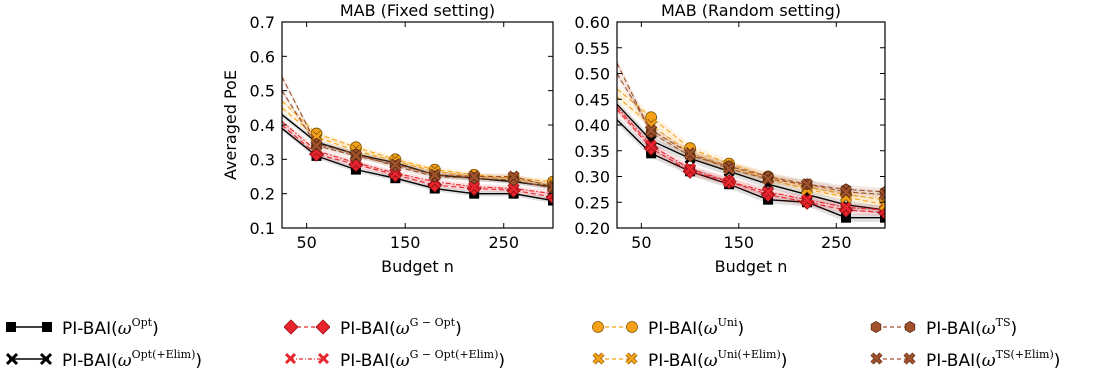  I want to click on y-tick-label: 0.2, so click(262, 194).